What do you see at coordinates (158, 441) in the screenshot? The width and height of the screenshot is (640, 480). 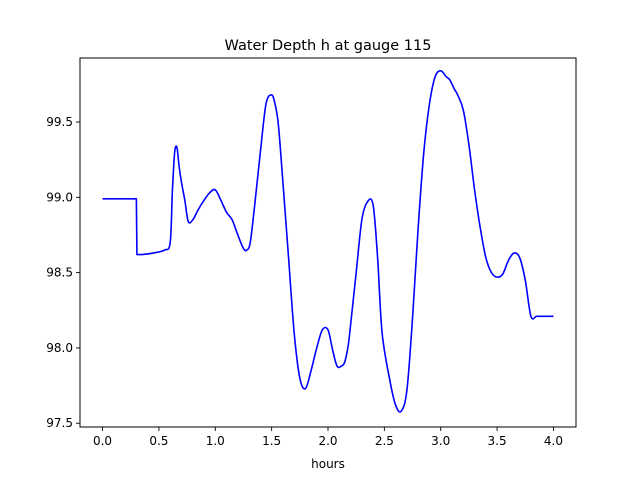 I see `x-tick-label: 0.5` at bounding box center [158, 441].